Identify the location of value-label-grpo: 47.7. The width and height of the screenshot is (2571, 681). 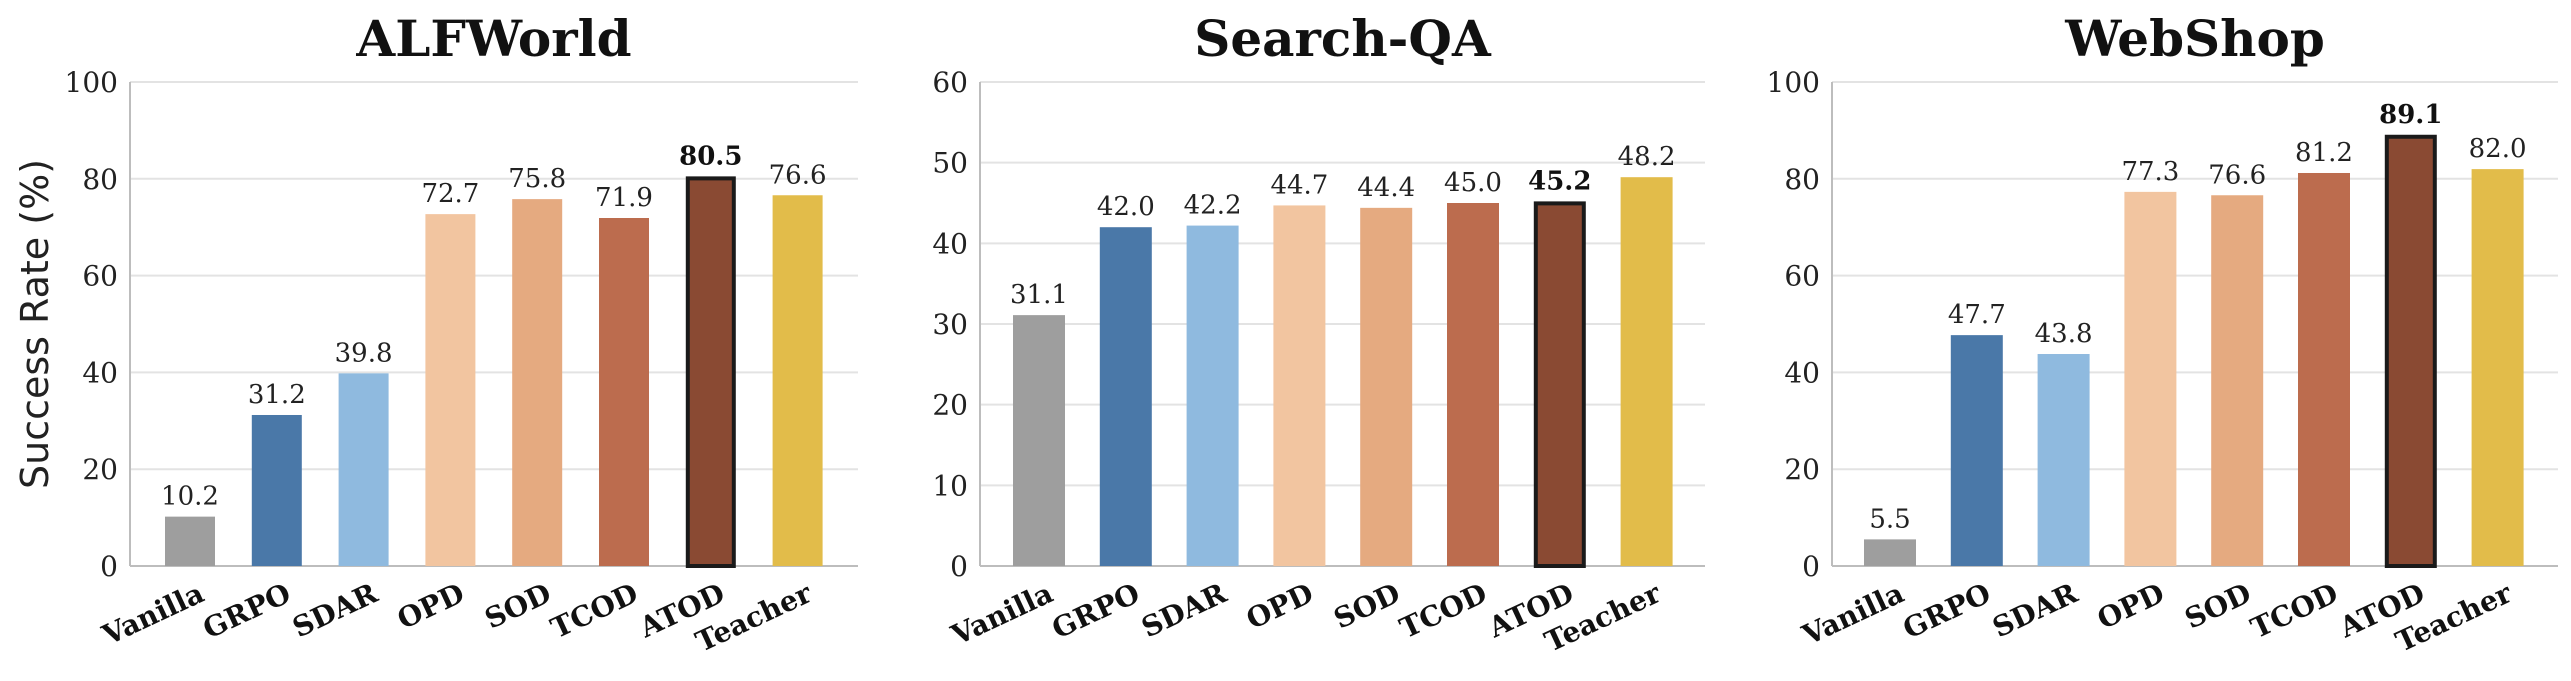
(1977, 315).